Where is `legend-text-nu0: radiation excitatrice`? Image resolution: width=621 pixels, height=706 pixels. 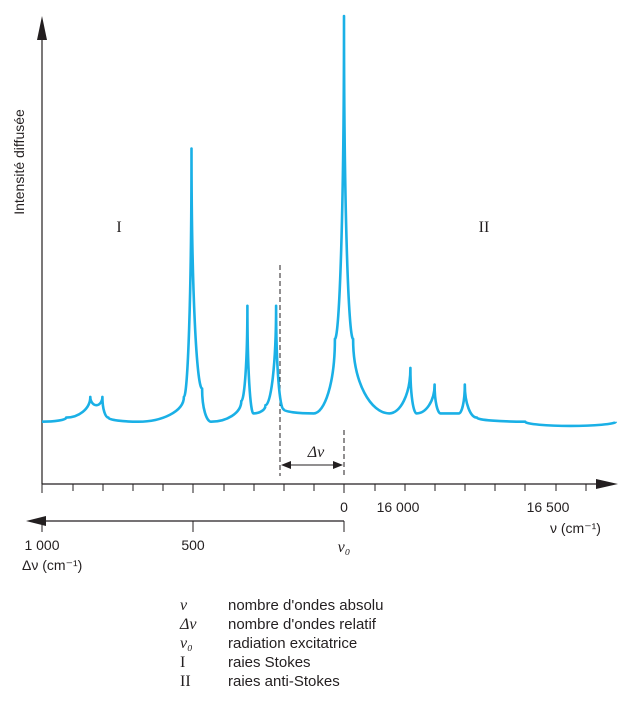
legend-text-nu0: radiation excitatrice is located at coordinates (293, 643).